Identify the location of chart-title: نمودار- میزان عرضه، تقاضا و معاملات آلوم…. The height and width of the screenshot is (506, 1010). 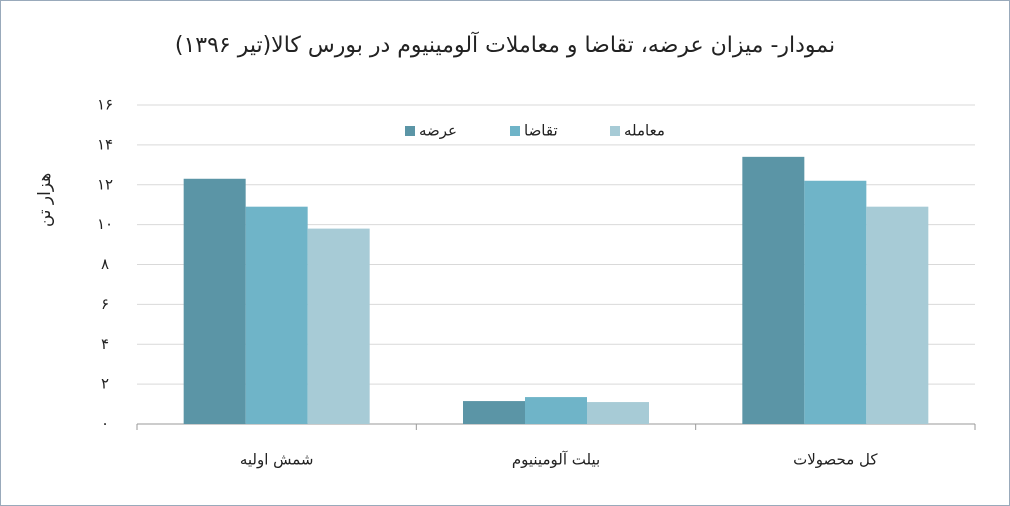
(505, 44).